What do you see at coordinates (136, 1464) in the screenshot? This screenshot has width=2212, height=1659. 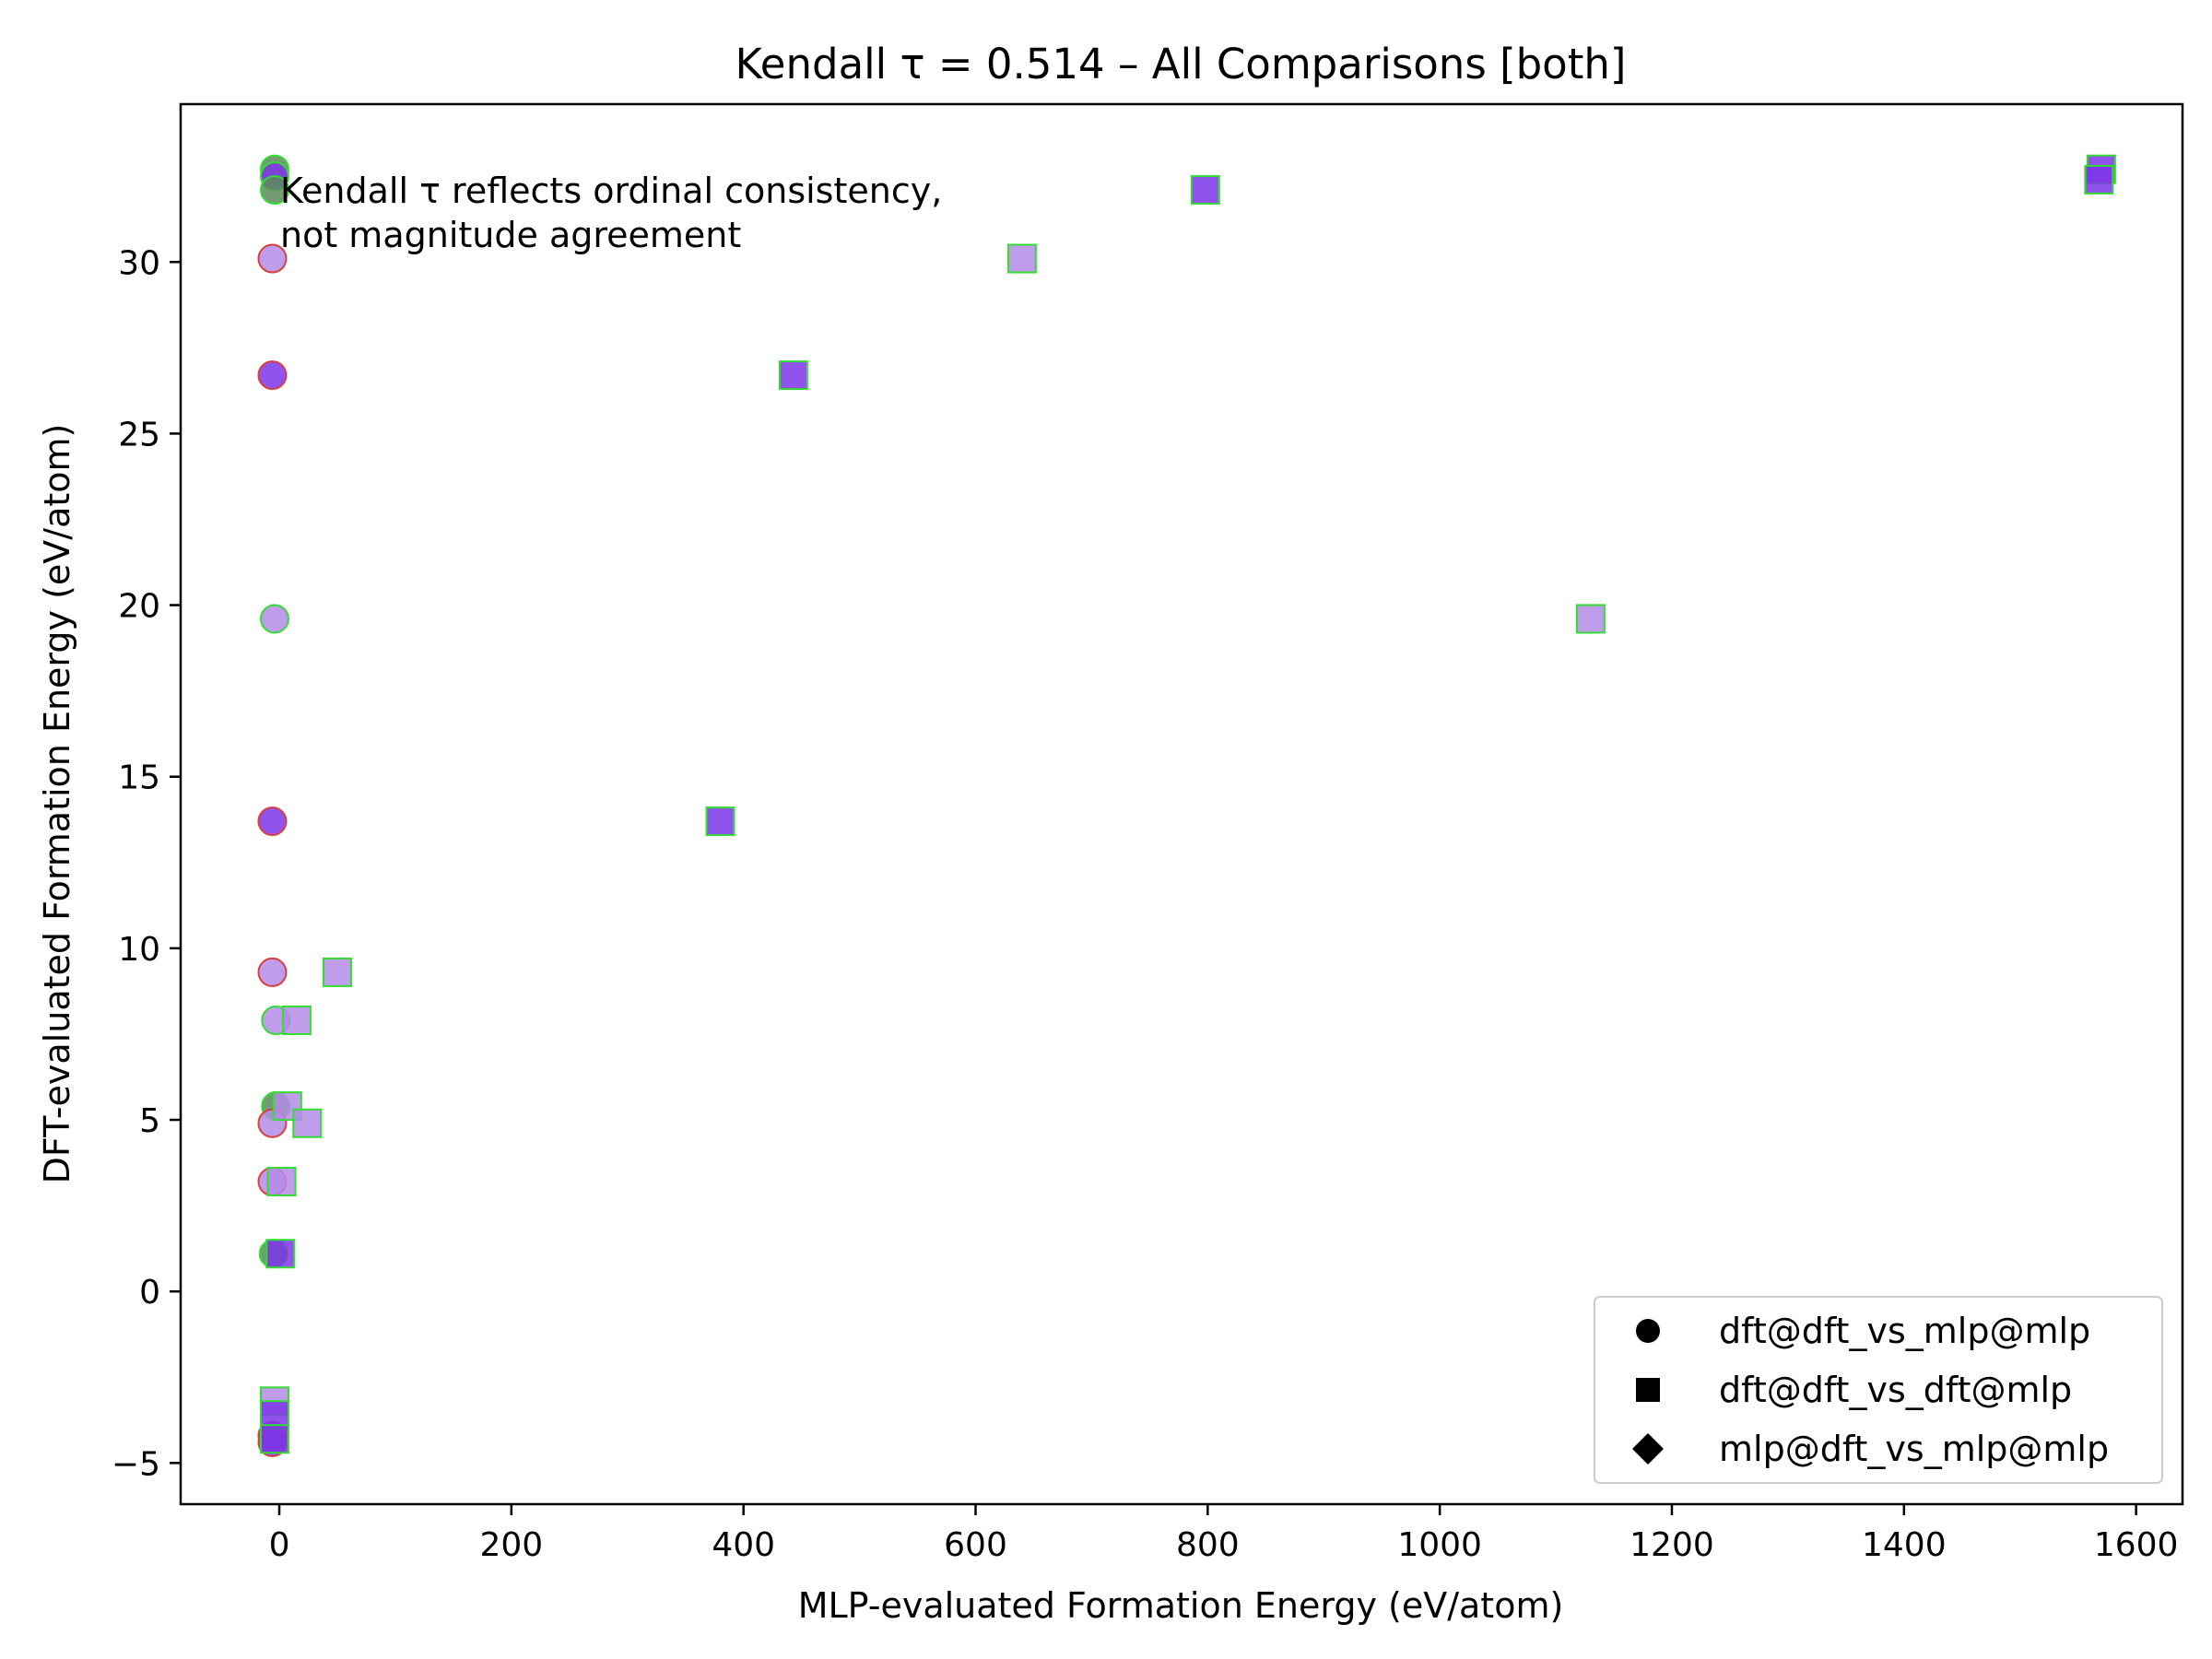 I see `y-tick-label: −5` at bounding box center [136, 1464].